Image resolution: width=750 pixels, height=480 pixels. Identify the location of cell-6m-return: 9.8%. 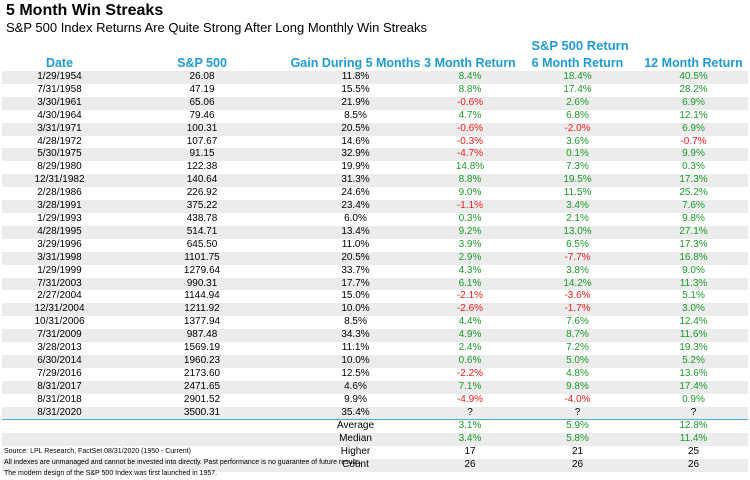
(577, 387).